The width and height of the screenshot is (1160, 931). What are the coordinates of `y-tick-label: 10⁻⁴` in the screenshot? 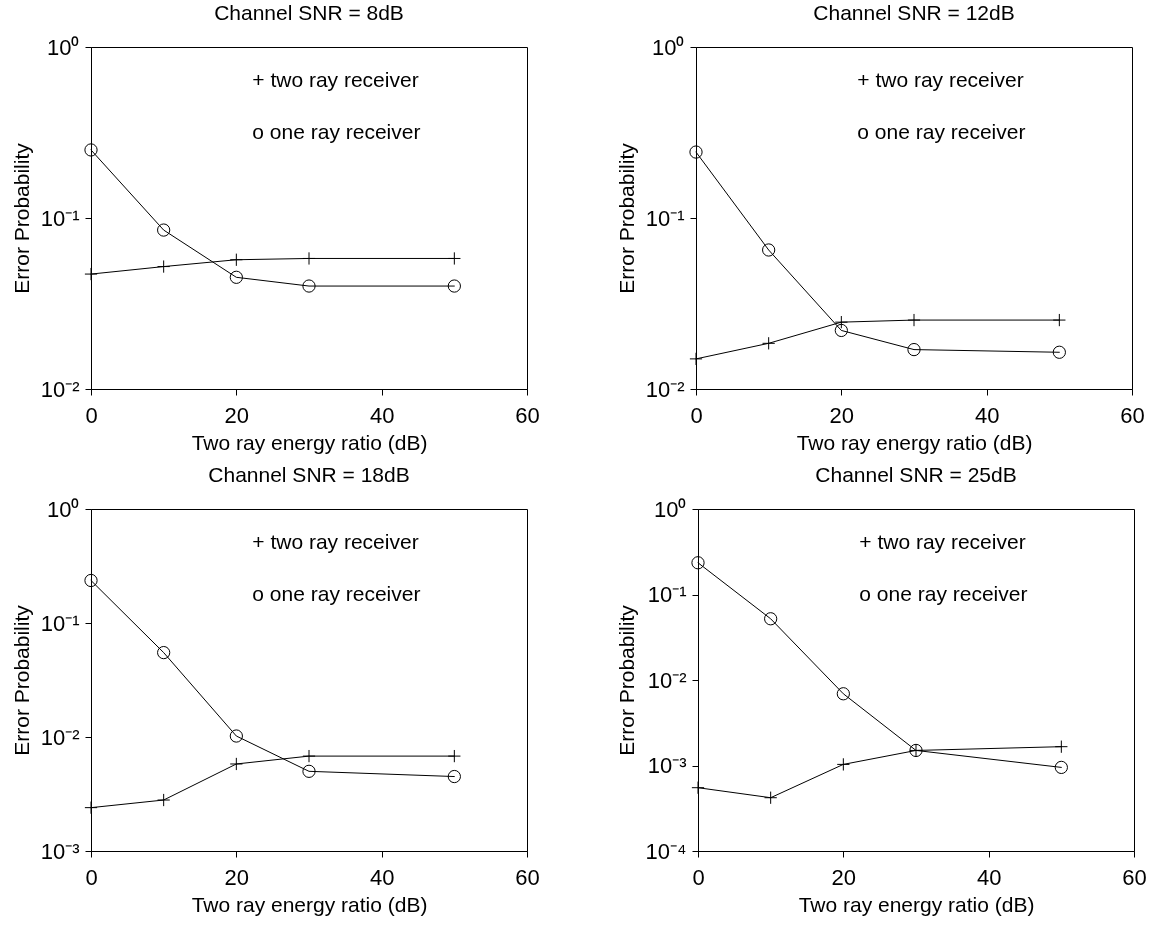 It's located at (666, 851).